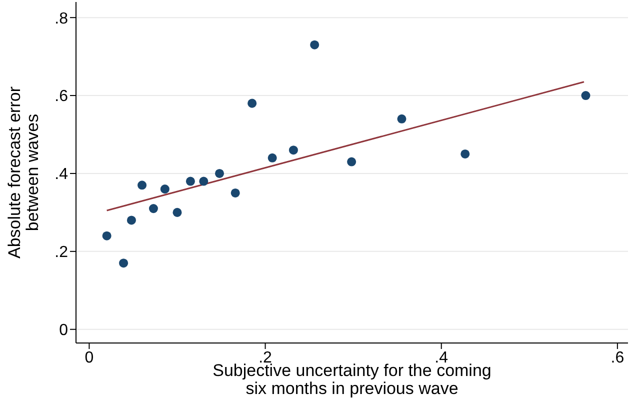 The height and width of the screenshot is (408, 630). Describe the element at coordinates (61, 19) in the screenshot. I see `y-tick-label: .8` at that location.